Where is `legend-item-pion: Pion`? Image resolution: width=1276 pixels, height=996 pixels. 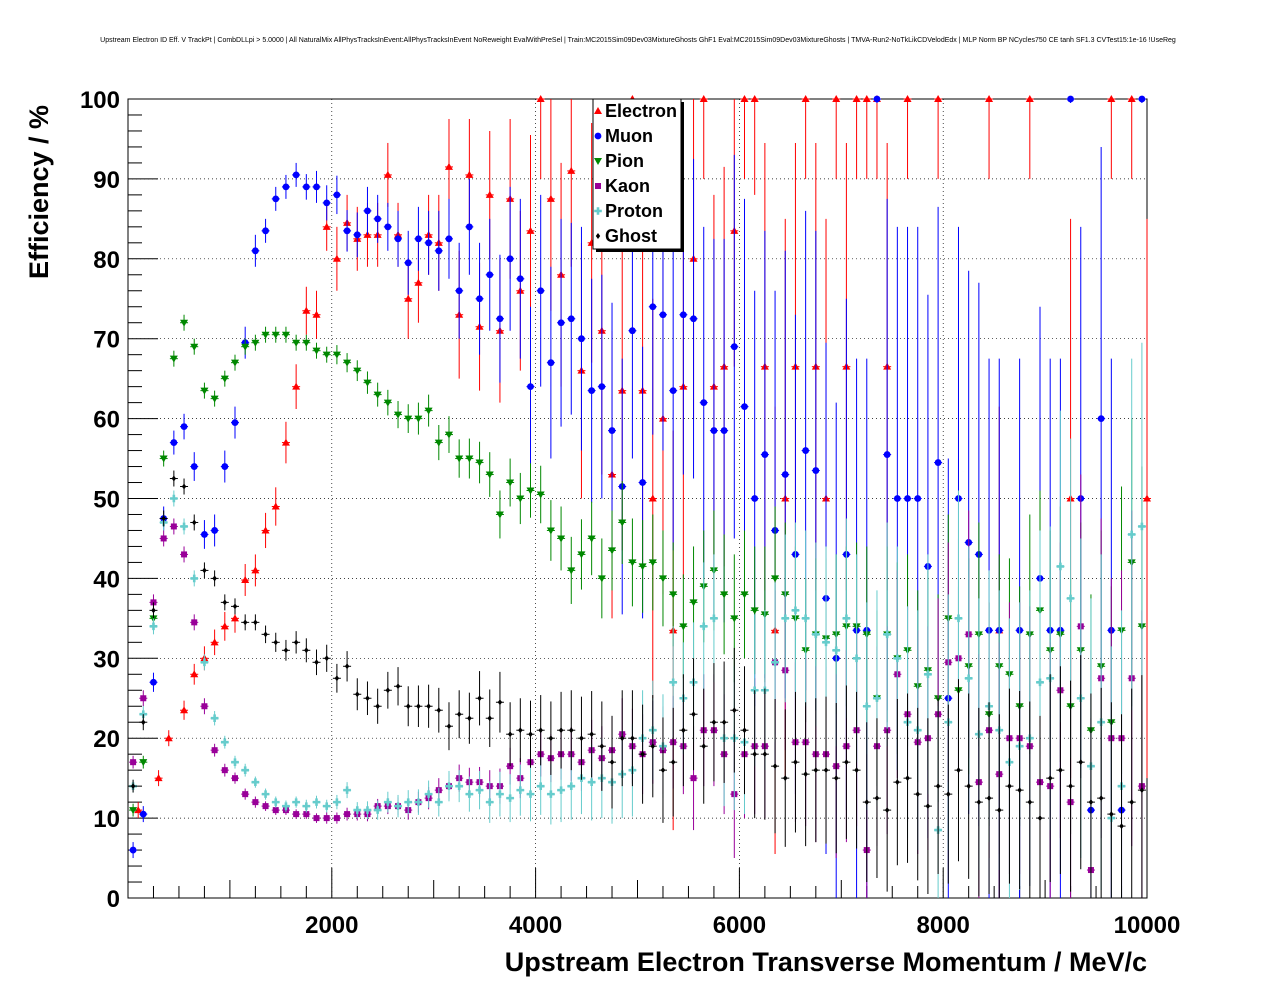
legend-item-pion: Pion is located at coordinates (619, 161).